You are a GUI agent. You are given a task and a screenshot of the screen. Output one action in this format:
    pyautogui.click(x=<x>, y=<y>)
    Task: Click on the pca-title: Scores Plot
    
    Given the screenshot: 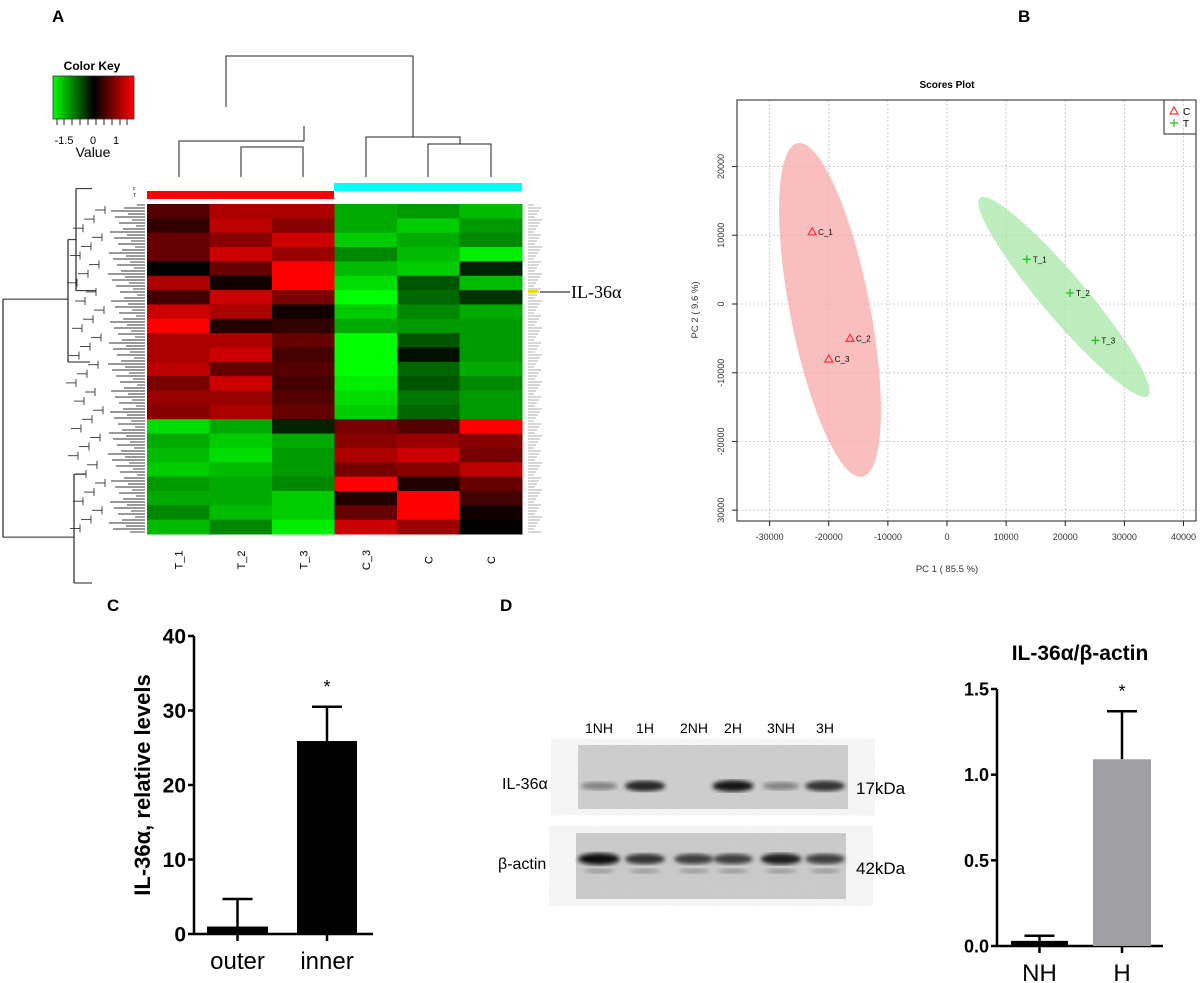 What is the action you would take?
    pyautogui.click(x=947, y=85)
    